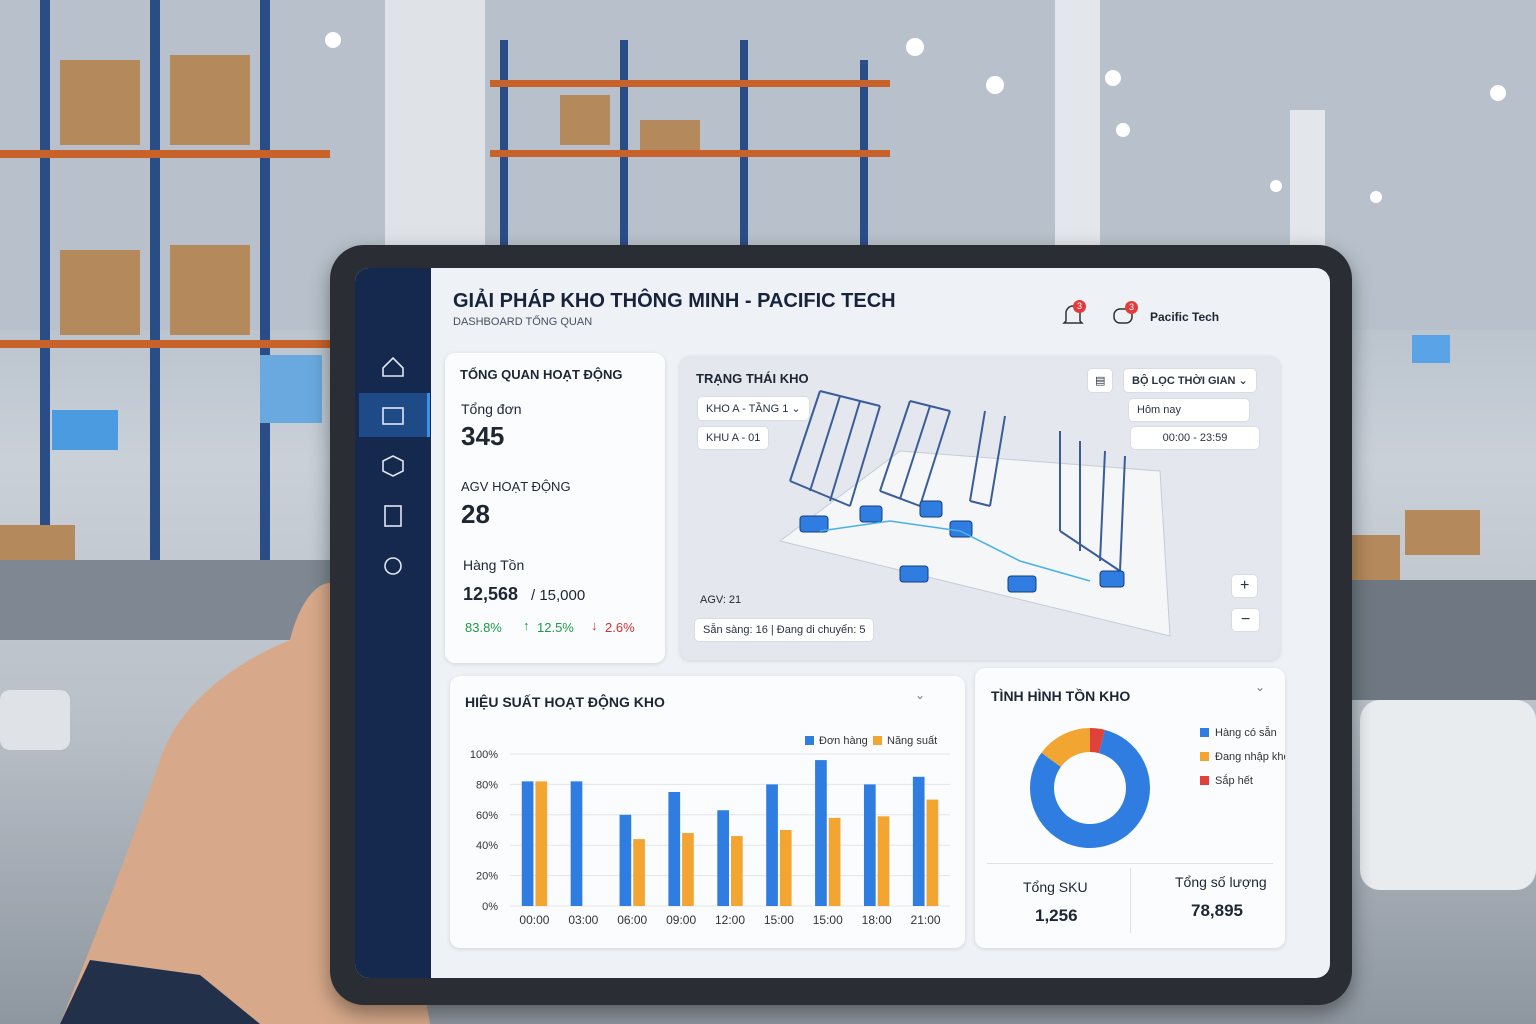 The width and height of the screenshot is (1536, 1024). What do you see at coordinates (491, 409) in the screenshot?
I see `orders-label: Tổng đơn` at bounding box center [491, 409].